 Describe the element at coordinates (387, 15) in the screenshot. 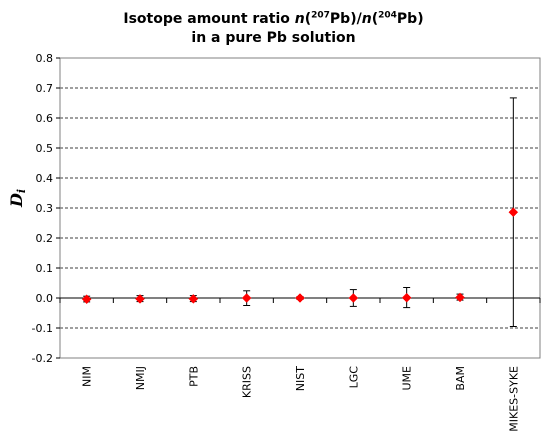

I see `title-mass-b: 204` at that location.